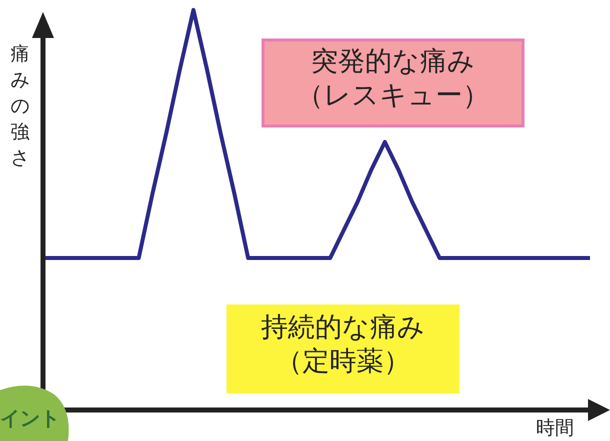 This screenshot has height=441, width=610. Describe the element at coordinates (20, 106) in the screenshot. I see `y-axis-title: 痛みの強さ` at that location.